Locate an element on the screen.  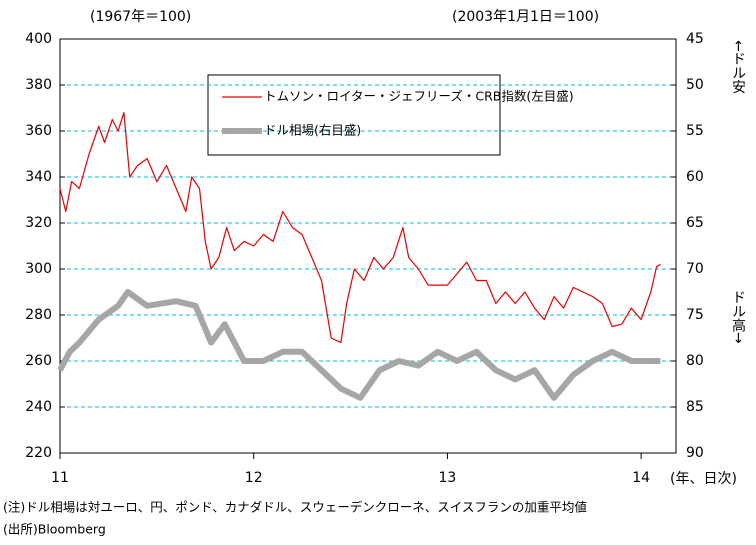
y-tick-label: 360 is located at coordinates (38, 131).